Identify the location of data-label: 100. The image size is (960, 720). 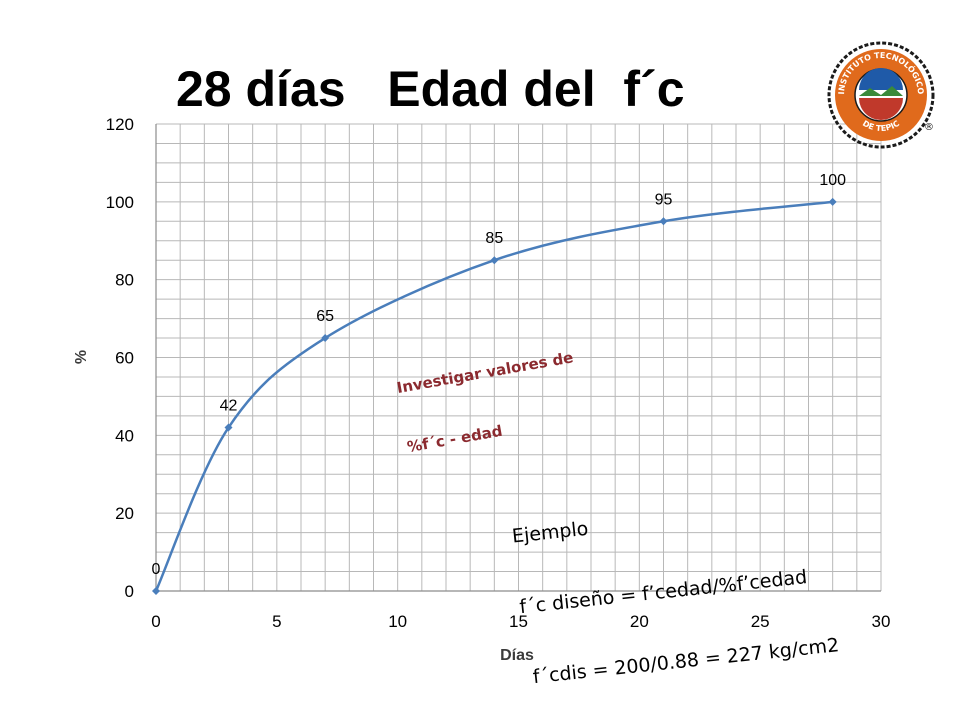
(832, 180).